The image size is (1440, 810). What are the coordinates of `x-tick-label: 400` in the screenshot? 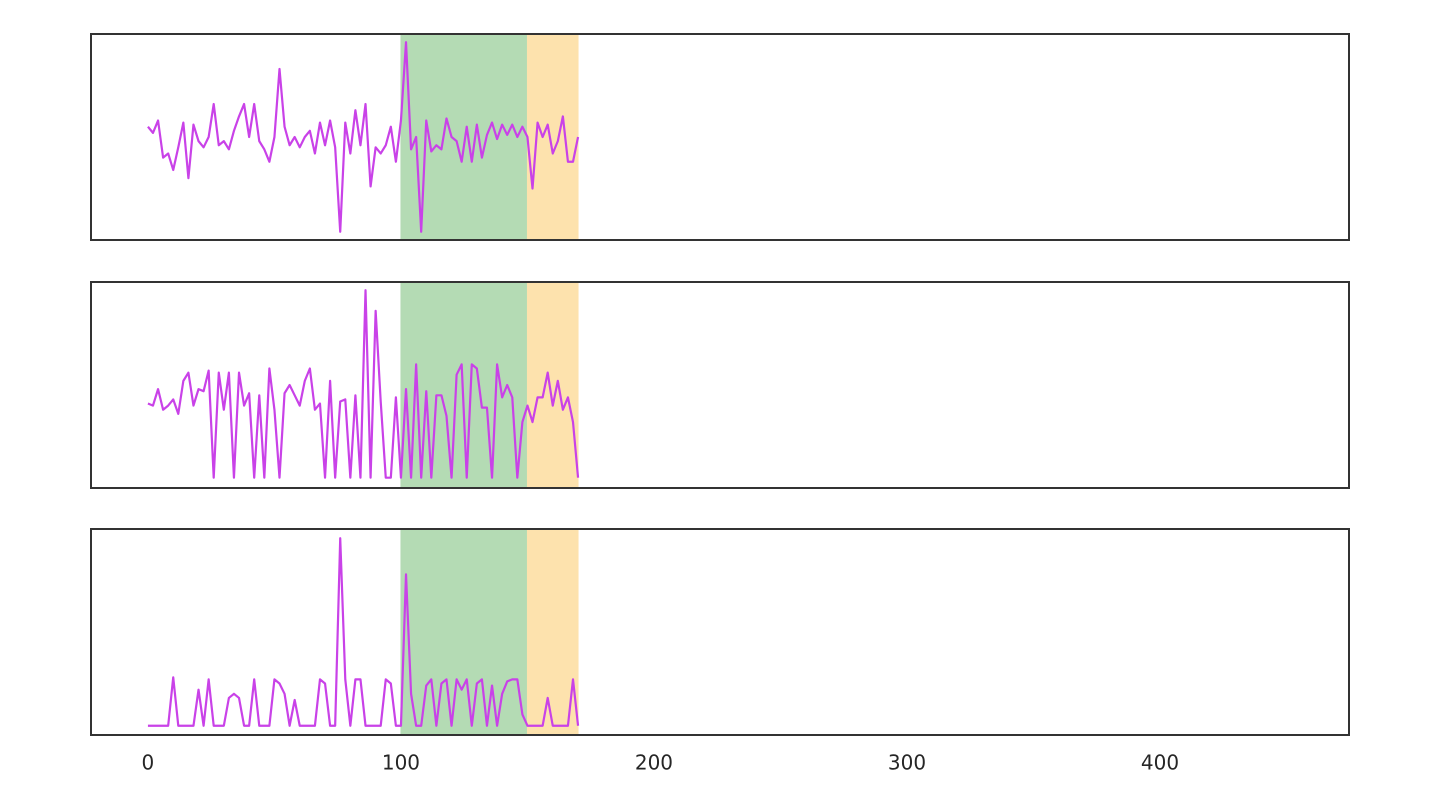 It's located at (1160, 763).